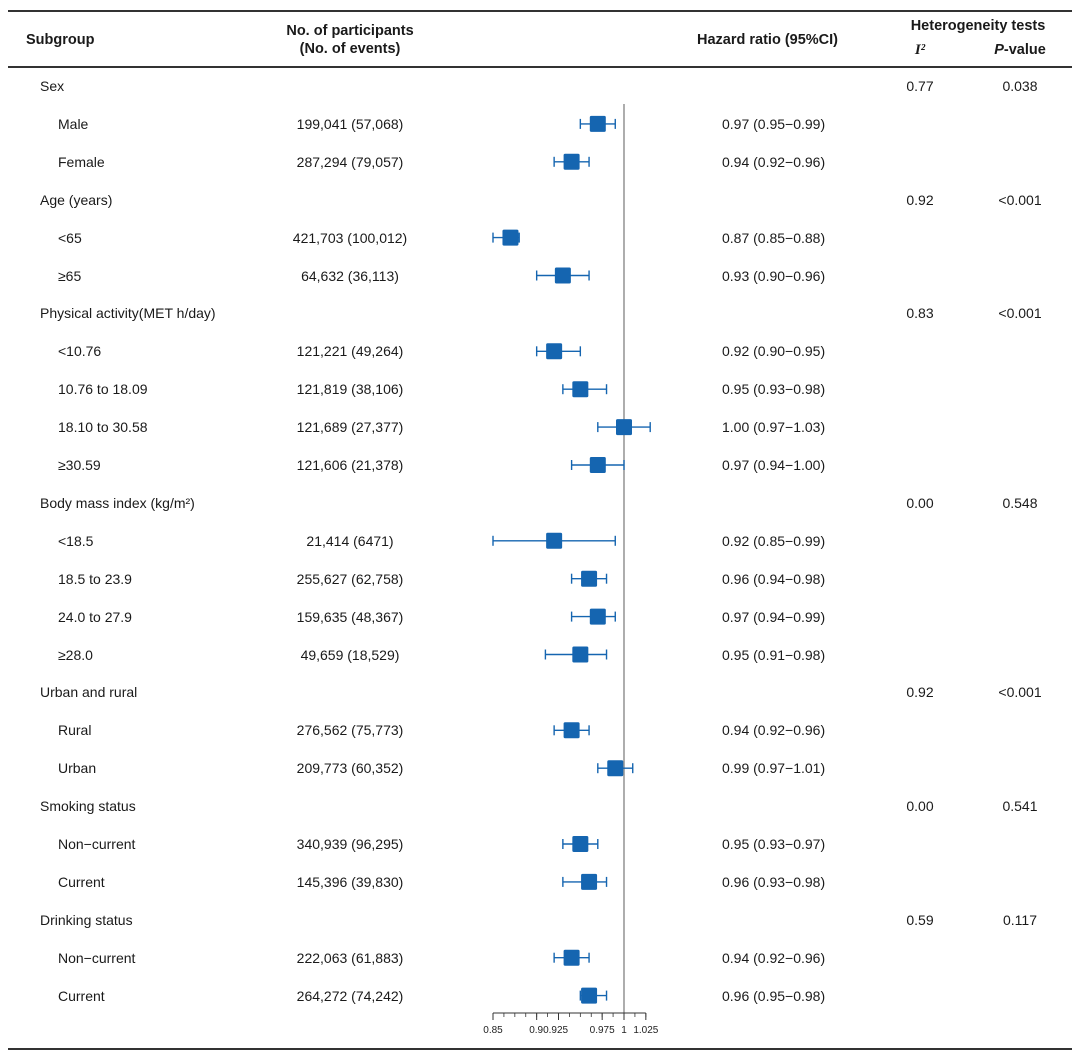 This screenshot has width=1080, height=1060. What do you see at coordinates (1020, 806) in the screenshot?
I see `group-p-value: 0.541` at bounding box center [1020, 806].